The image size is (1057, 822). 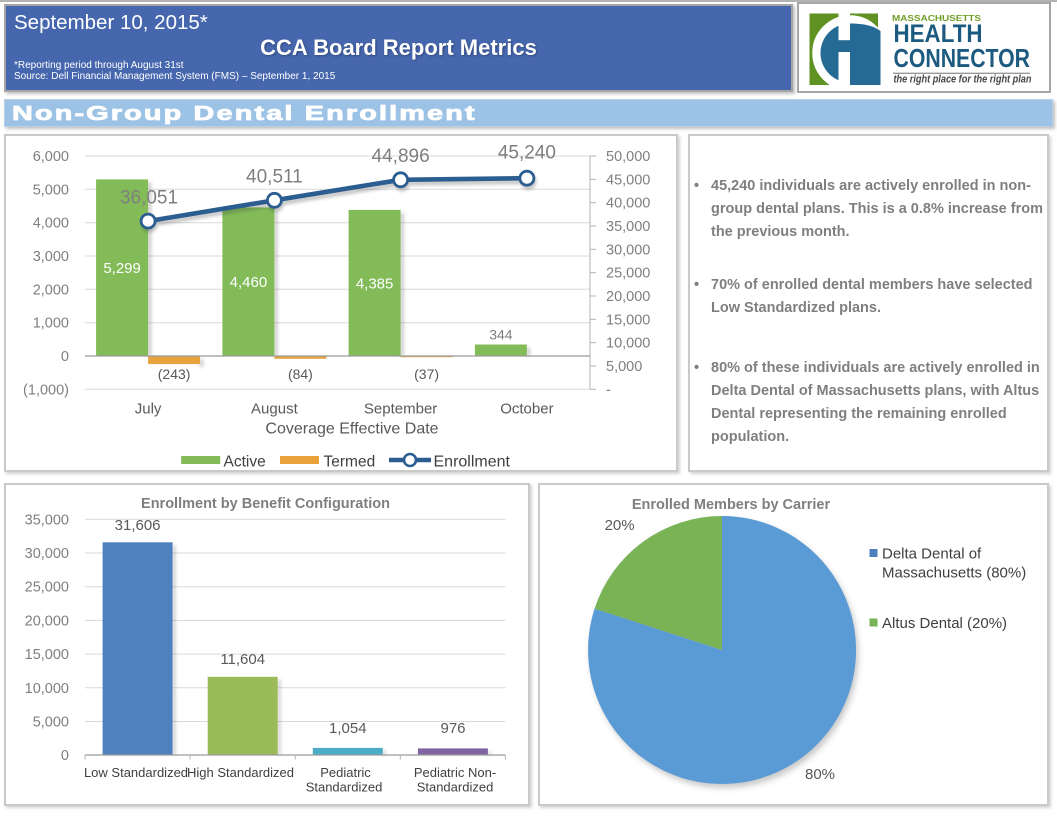 I want to click on svg-text: (37), so click(x=426, y=374).